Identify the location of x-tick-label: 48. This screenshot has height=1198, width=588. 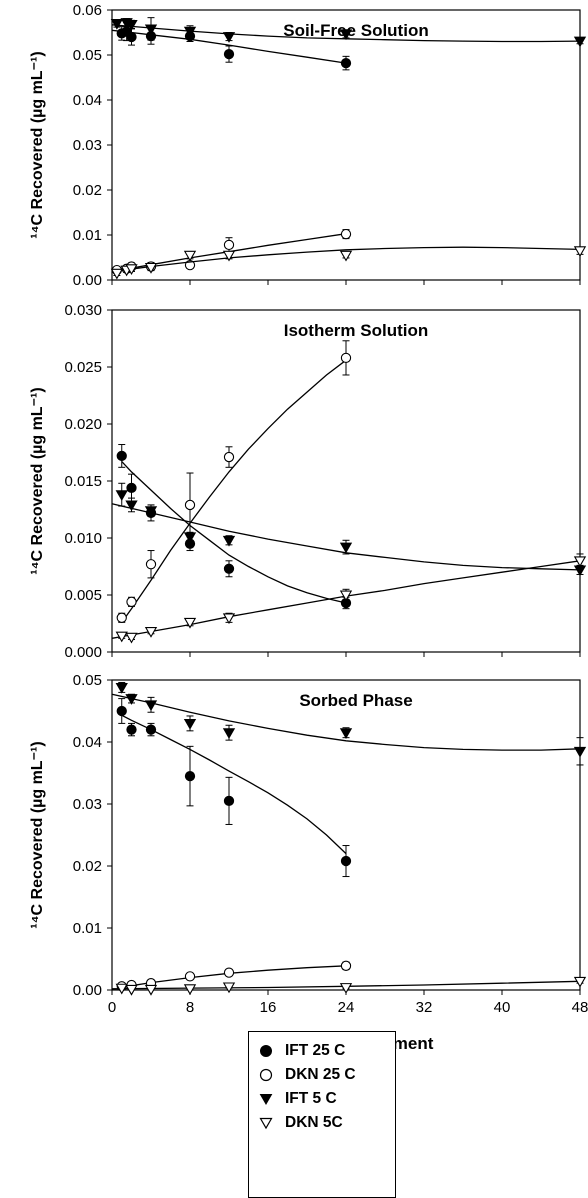
(580, 1007).